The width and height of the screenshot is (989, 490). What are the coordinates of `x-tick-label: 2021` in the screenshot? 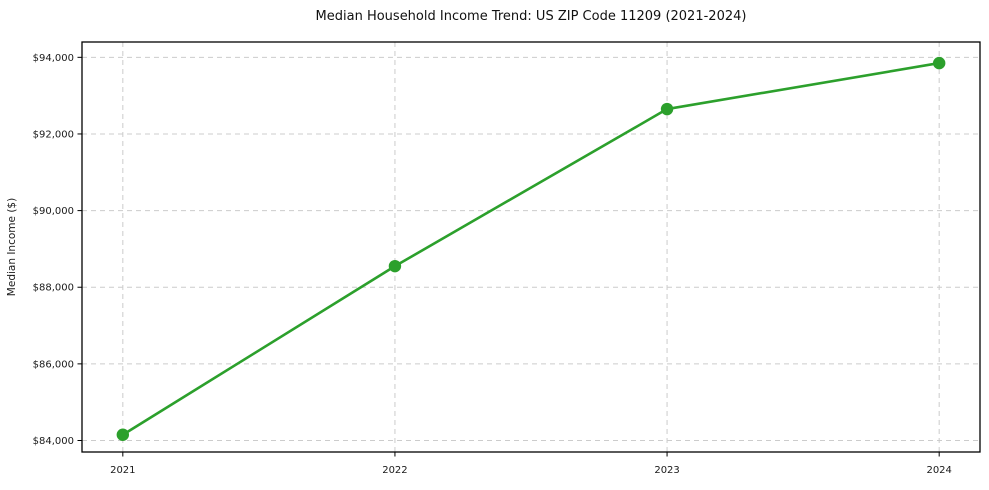 It's located at (122, 470).